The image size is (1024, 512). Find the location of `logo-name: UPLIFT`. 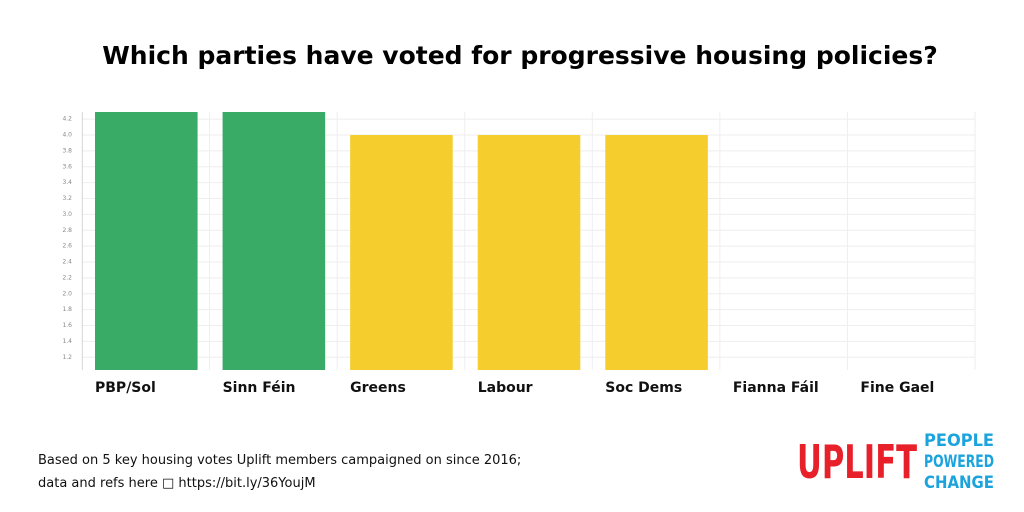

logo-name: UPLIFT is located at coordinates (857, 462).